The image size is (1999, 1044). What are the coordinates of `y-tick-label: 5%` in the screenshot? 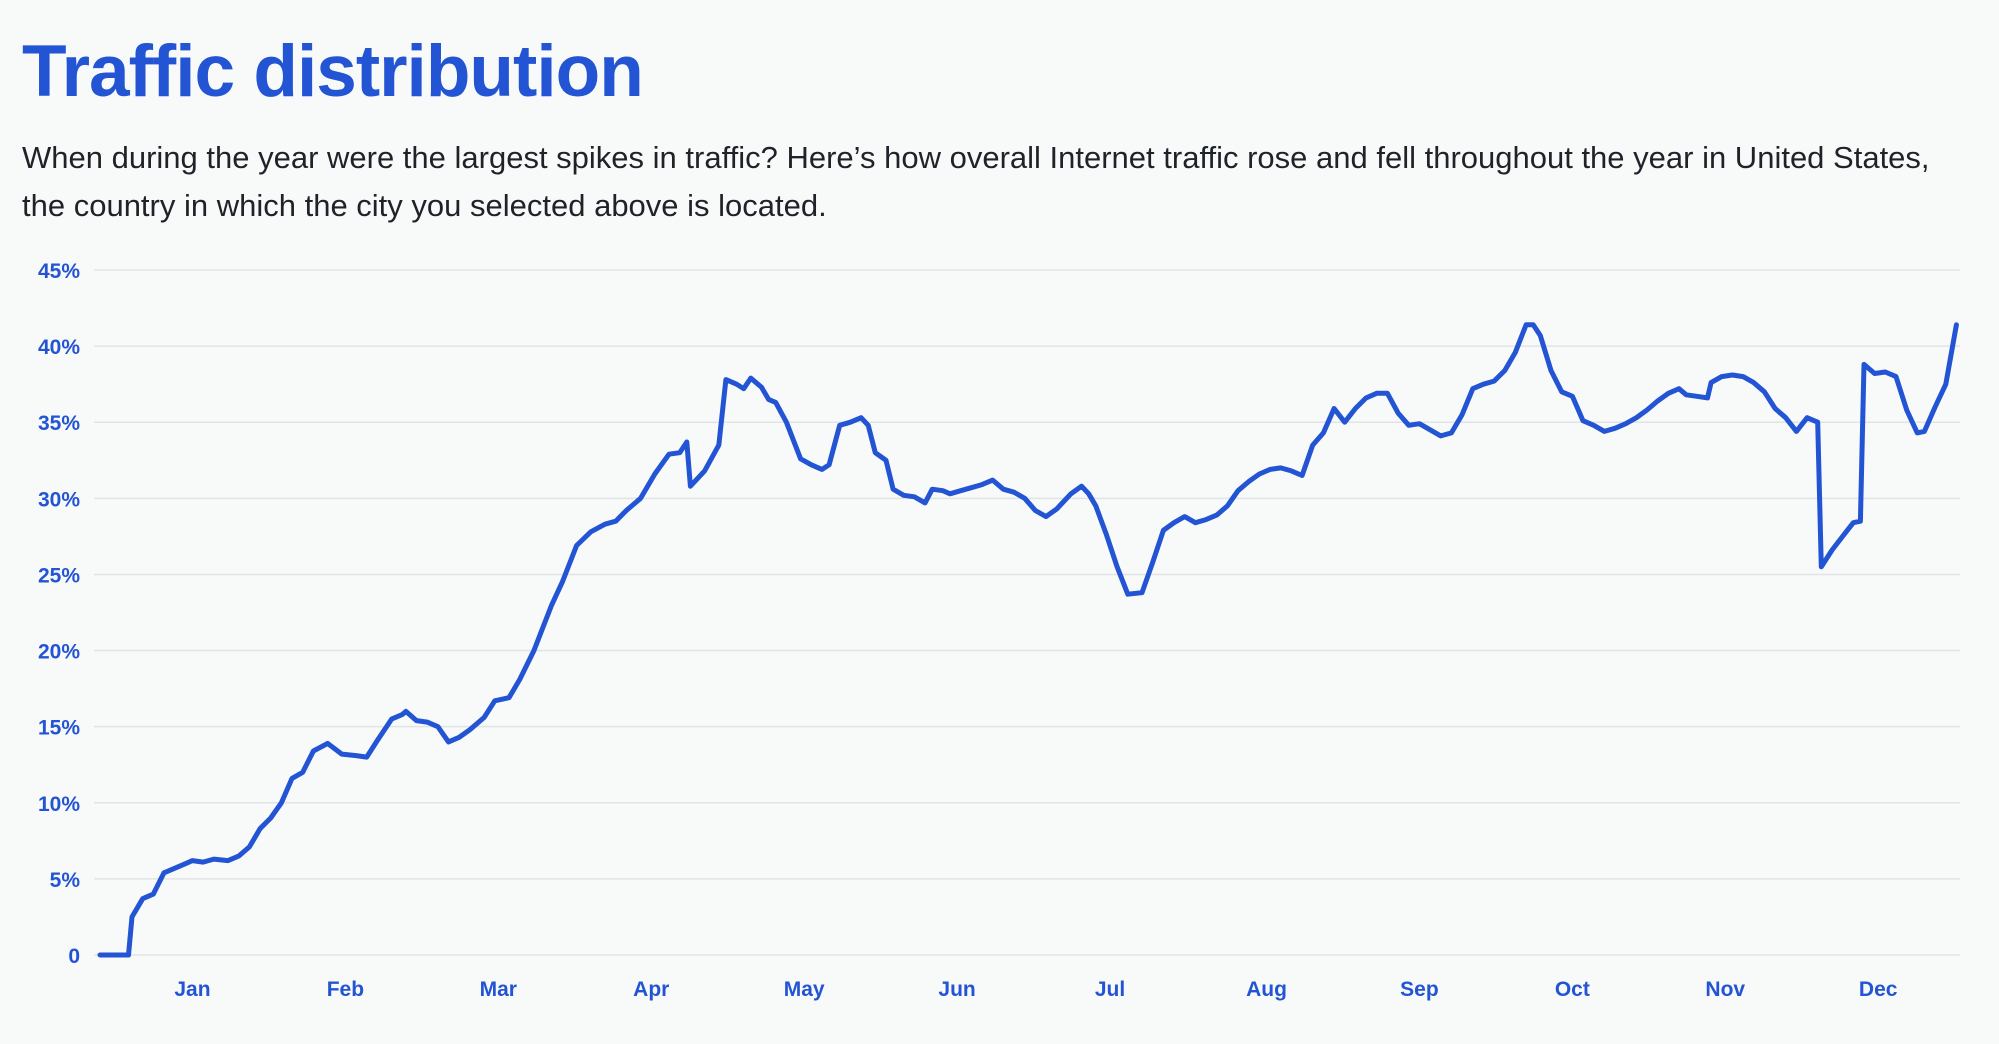 It's located at (65, 880).